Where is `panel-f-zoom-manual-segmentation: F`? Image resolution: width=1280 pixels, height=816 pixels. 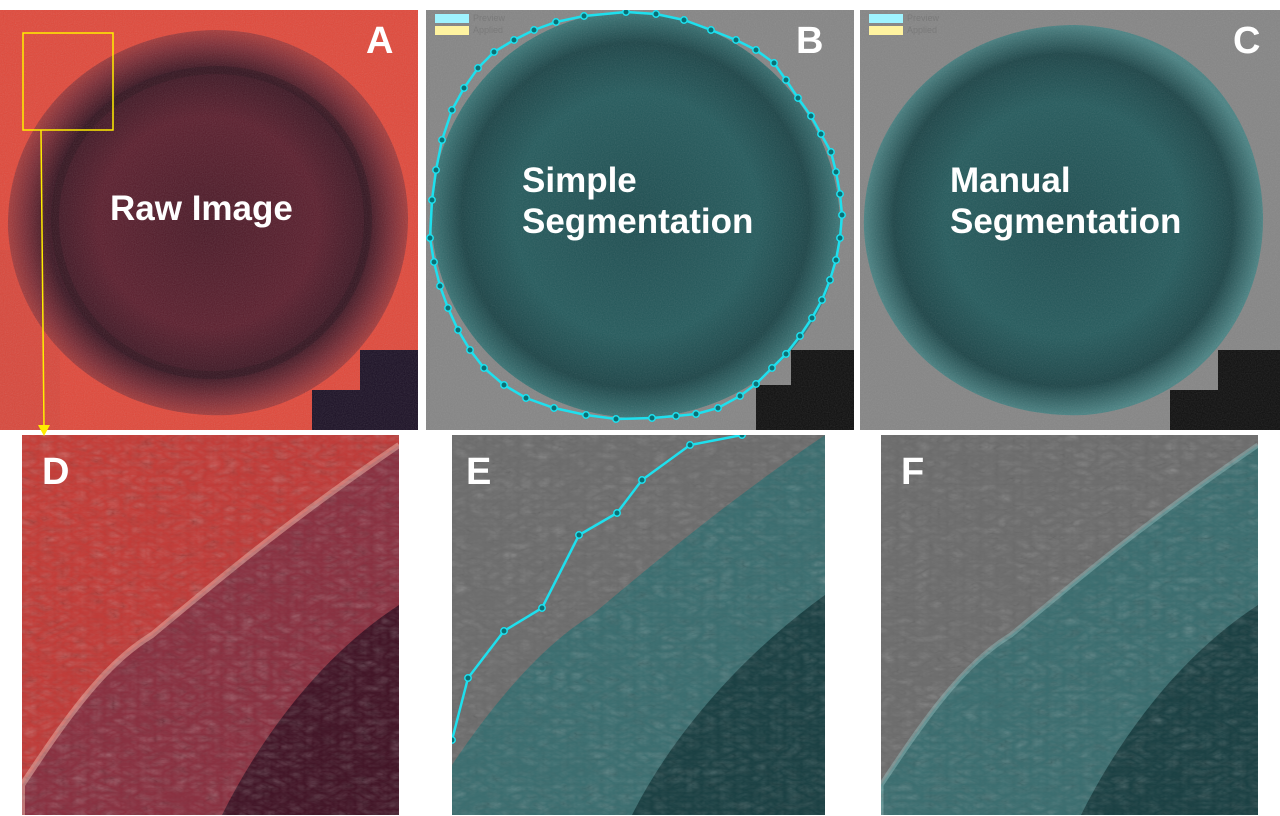
panel-f-zoom-manual-segmentation: F is located at coordinates (1069, 625).